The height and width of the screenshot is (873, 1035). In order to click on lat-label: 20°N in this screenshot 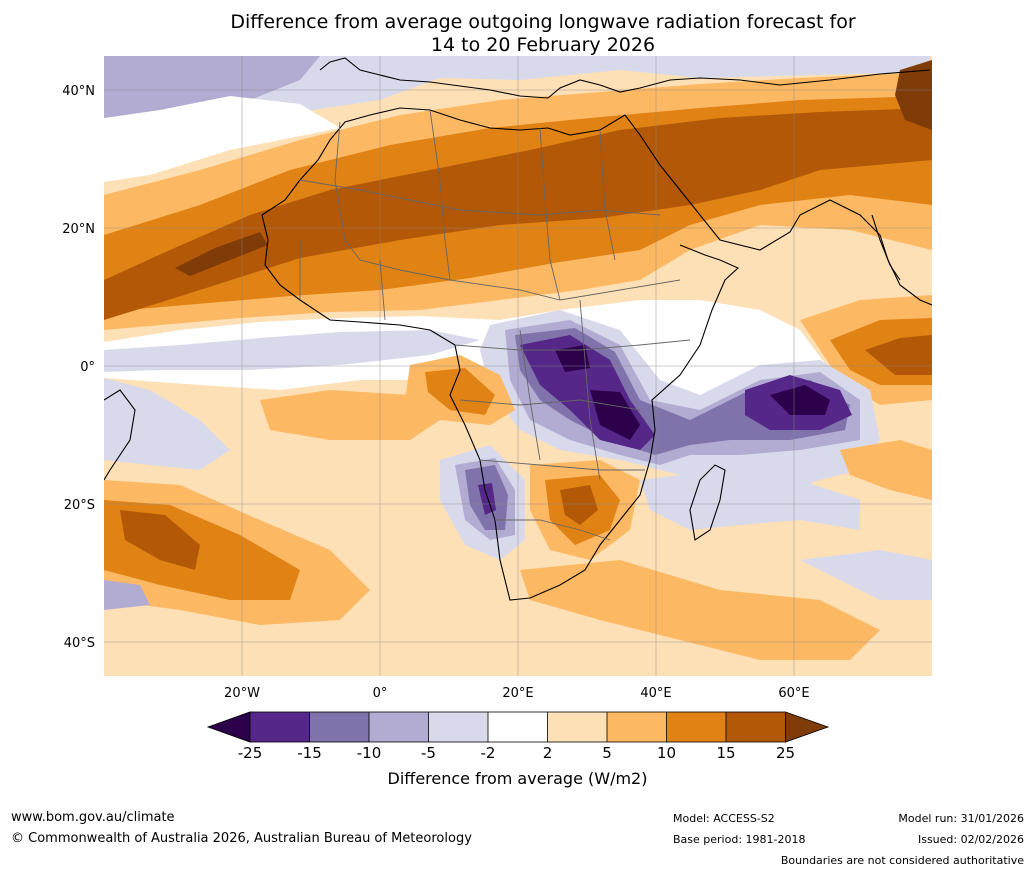, I will do `click(78, 229)`.